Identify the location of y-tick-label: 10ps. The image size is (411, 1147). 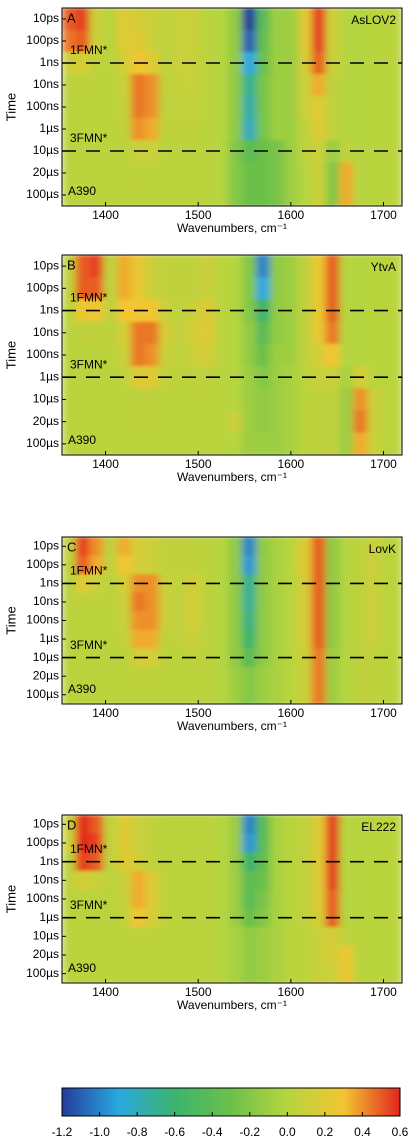
(46, 265).